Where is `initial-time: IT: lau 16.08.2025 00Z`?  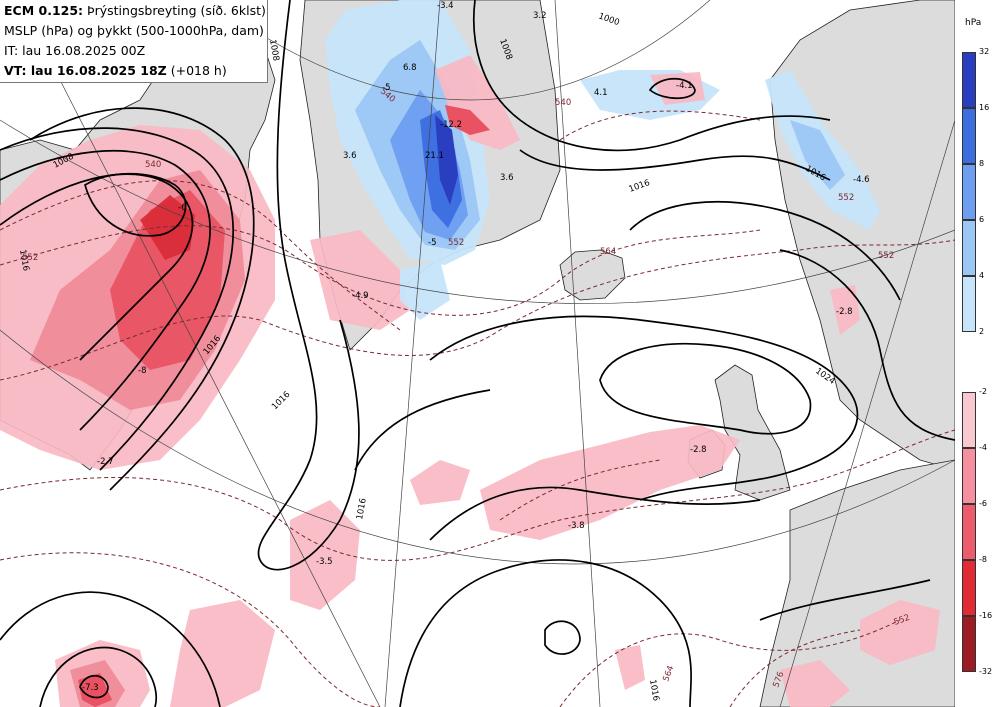
initial-time: IT: lau 16.08.2025 00Z is located at coordinates (75, 50).